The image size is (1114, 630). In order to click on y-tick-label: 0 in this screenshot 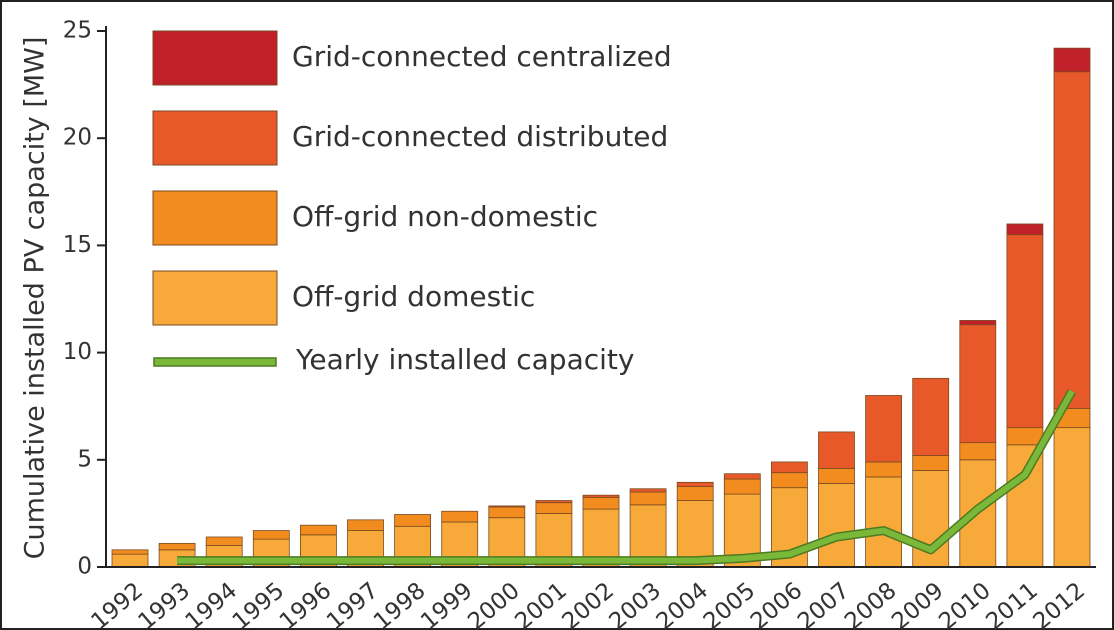, I will do `click(84, 567)`.